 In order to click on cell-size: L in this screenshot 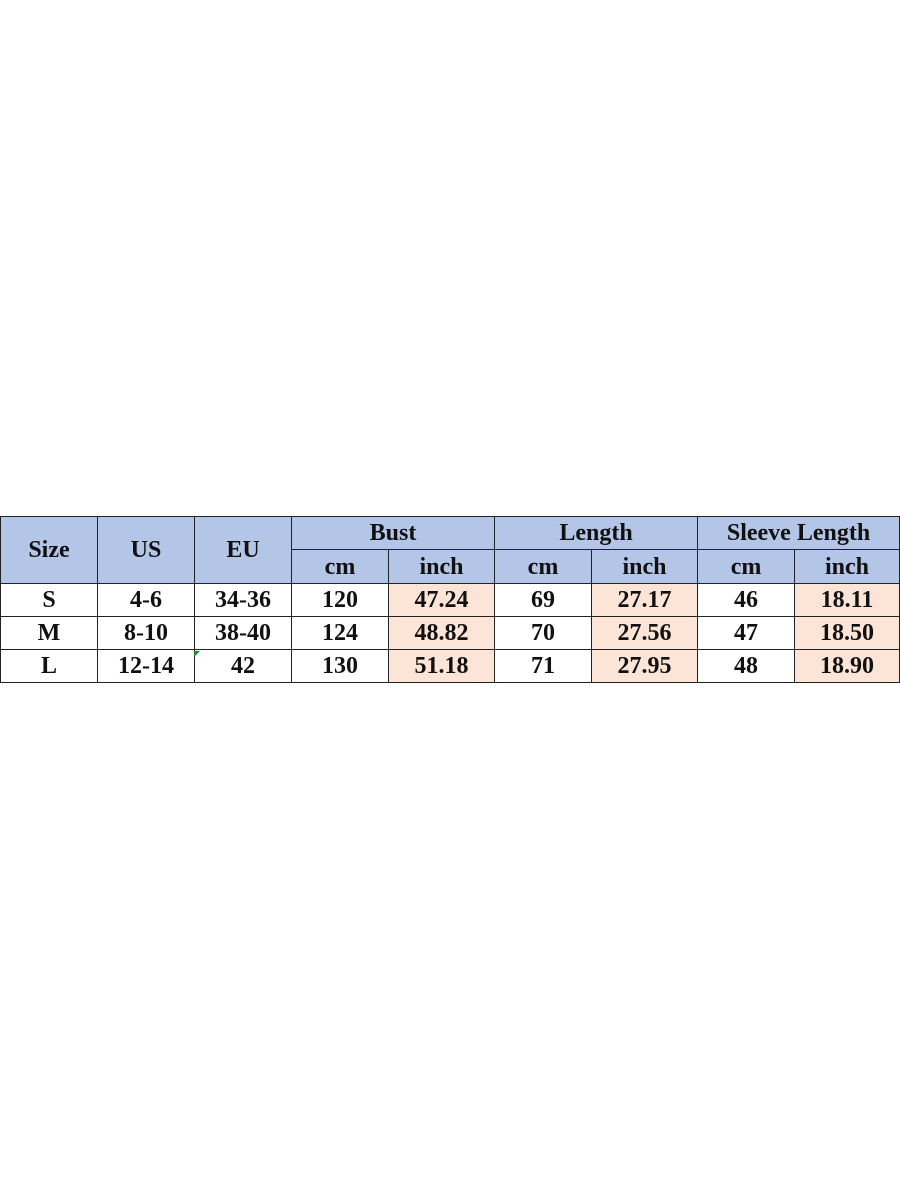, I will do `click(49, 666)`.